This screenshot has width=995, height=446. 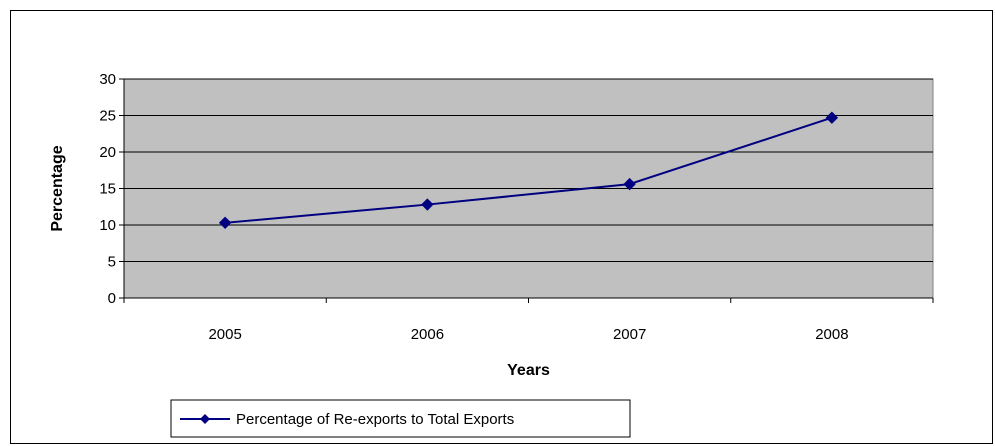 What do you see at coordinates (427, 334) in the screenshot?
I see `x-tick-label: 2006` at bounding box center [427, 334].